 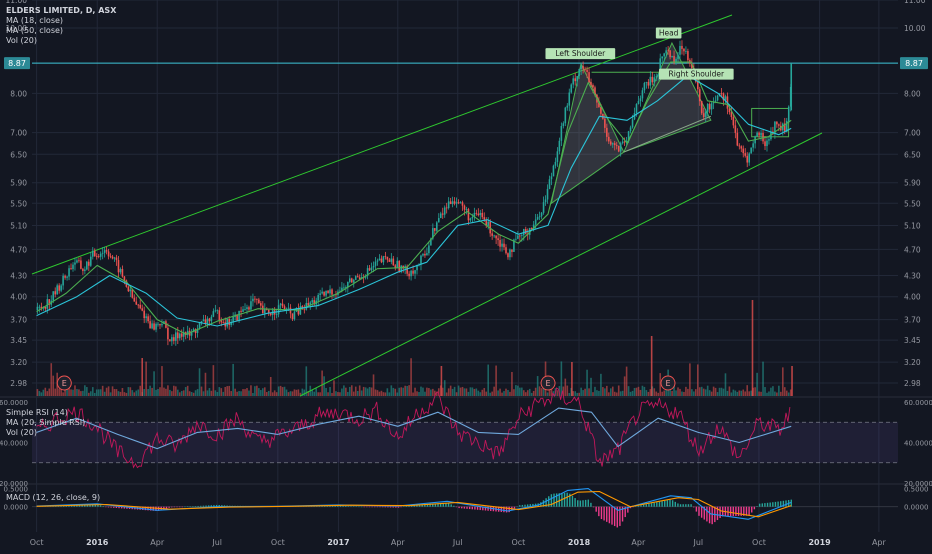 I want to click on last-price-badge-right, so click(x=914, y=63).